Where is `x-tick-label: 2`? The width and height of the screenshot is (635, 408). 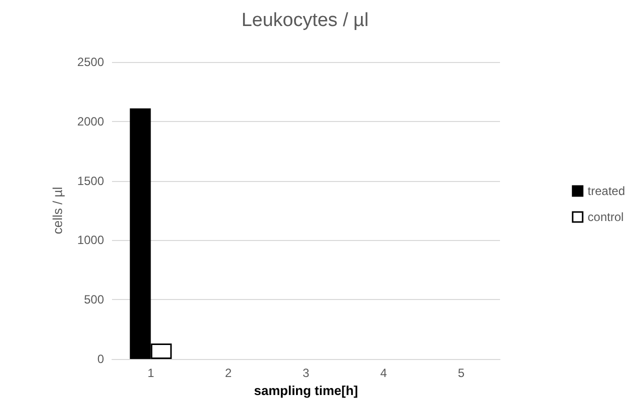 x-tick-label: 2 is located at coordinates (228, 373).